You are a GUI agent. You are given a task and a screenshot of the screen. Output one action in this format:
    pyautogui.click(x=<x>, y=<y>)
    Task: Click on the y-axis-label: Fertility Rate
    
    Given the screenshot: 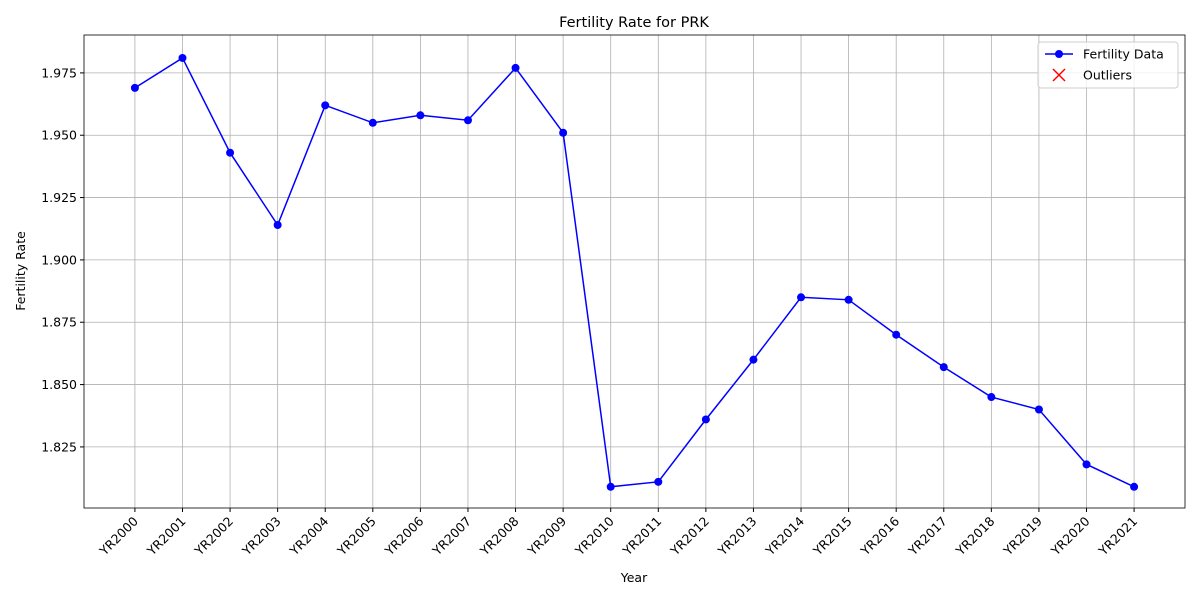 What is the action you would take?
    pyautogui.click(x=20, y=271)
    